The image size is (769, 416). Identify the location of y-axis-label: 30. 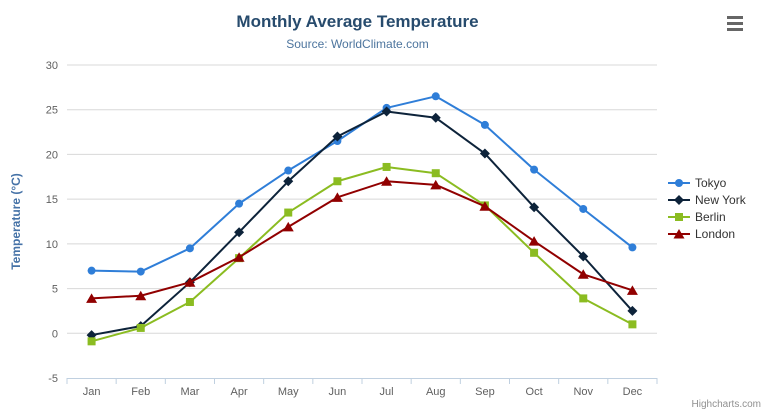
(52, 66).